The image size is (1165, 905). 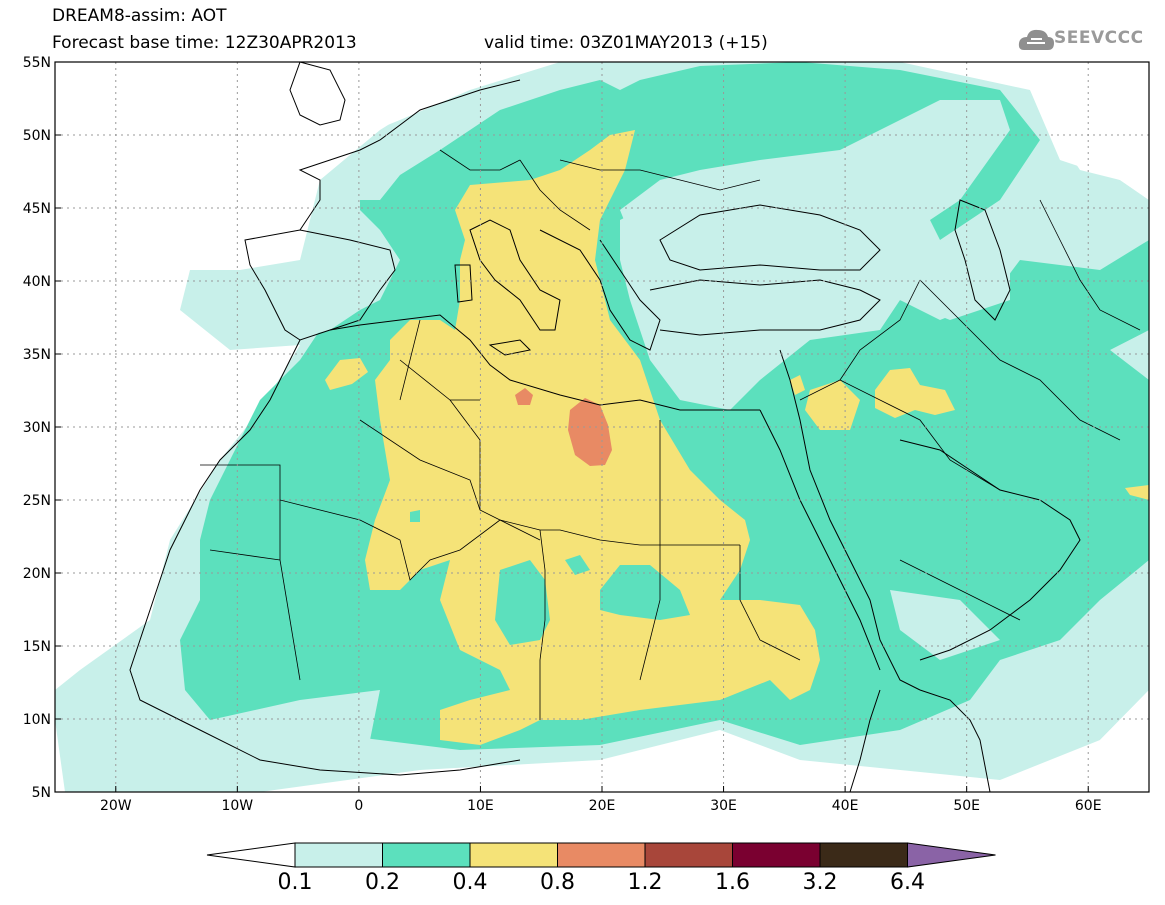 What do you see at coordinates (37, 720) in the screenshot?
I see `lat-tick-label: 10N` at bounding box center [37, 720].